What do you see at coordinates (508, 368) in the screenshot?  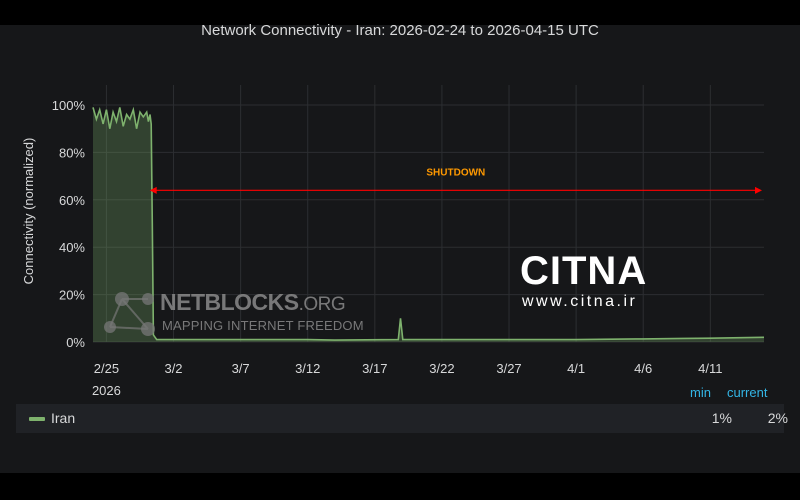 I see `x-tick-label: 3/27` at bounding box center [508, 368].